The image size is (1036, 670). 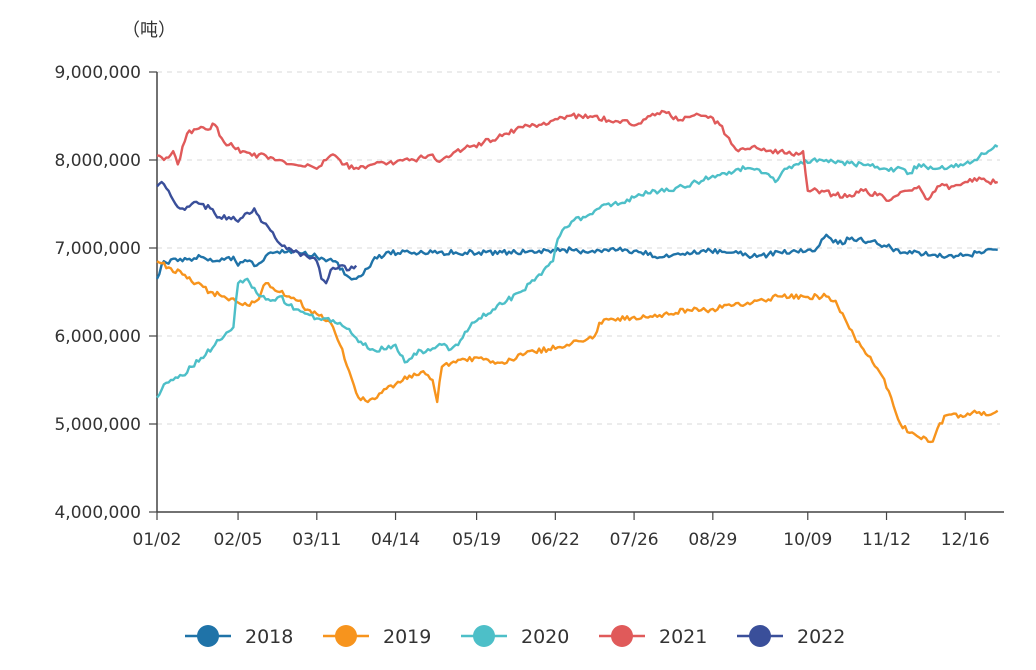 I want to click on legend-label: 2020, so click(x=545, y=637).